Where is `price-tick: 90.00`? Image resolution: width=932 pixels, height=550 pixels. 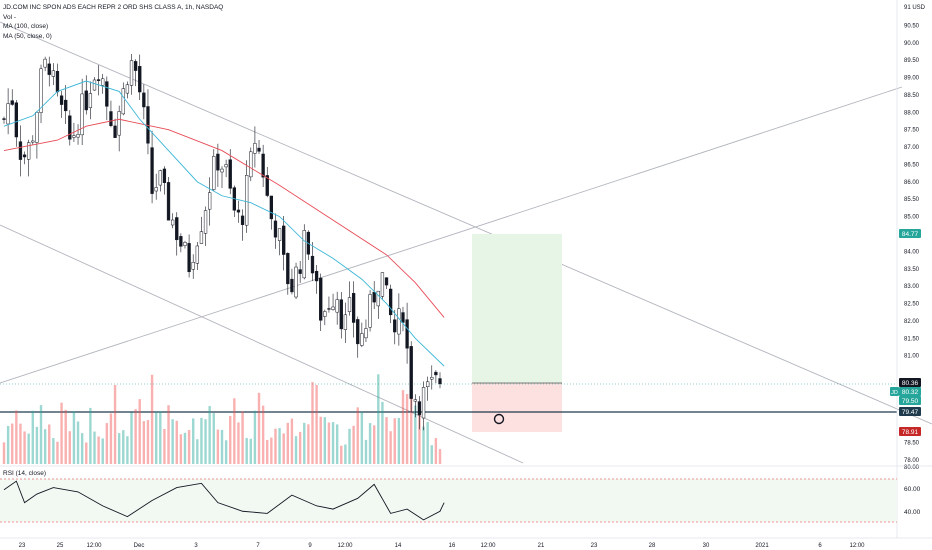 price-tick: 90.00 is located at coordinates (912, 44).